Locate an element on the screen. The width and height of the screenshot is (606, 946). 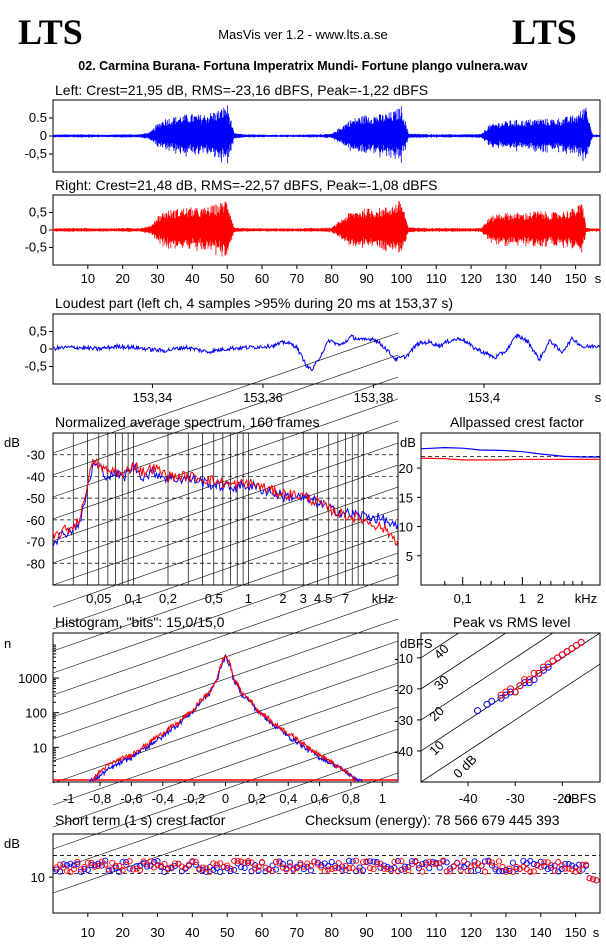
histogram-ytick-label: 1000 is located at coordinates (32, 678).